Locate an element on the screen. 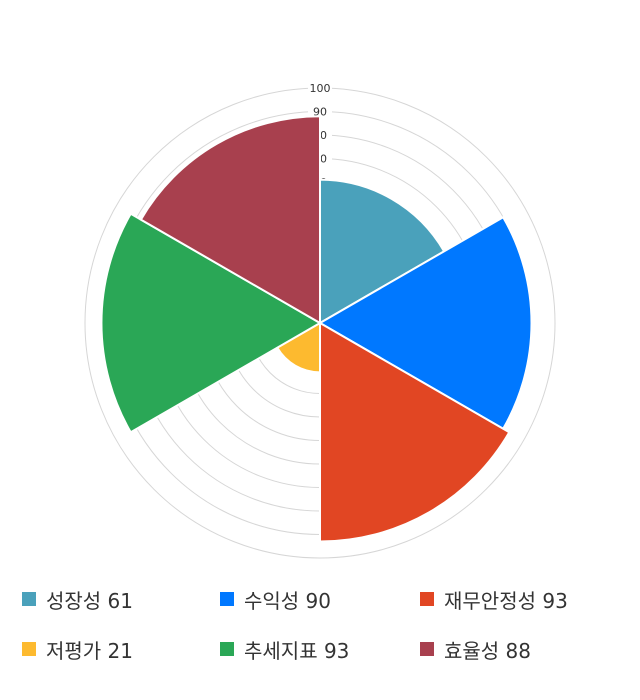  segment-재무안정성 is located at coordinates (415, 432).